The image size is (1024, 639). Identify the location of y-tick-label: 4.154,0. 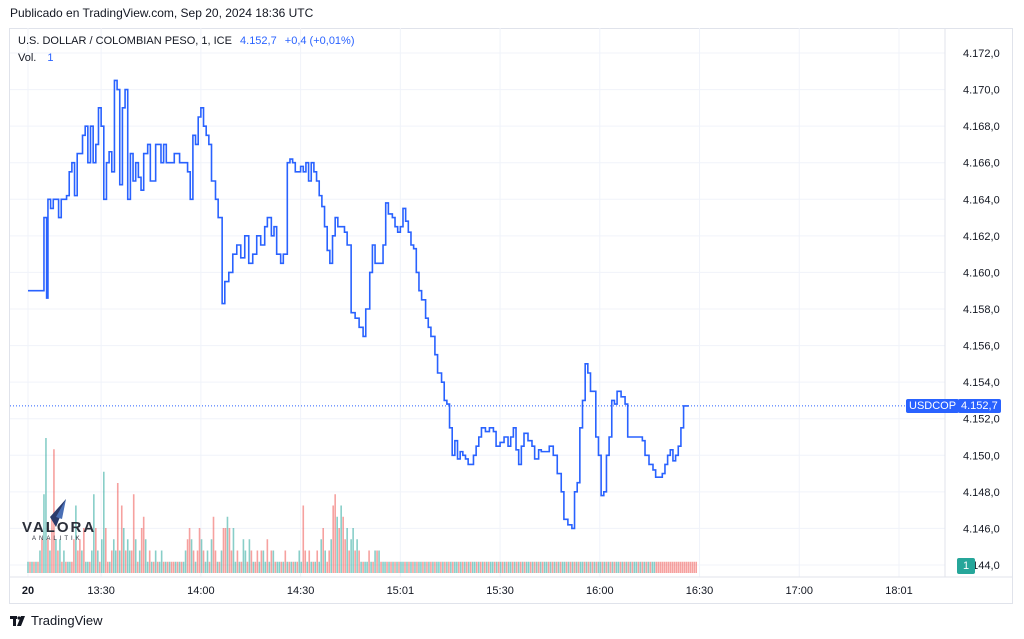
(981, 383).